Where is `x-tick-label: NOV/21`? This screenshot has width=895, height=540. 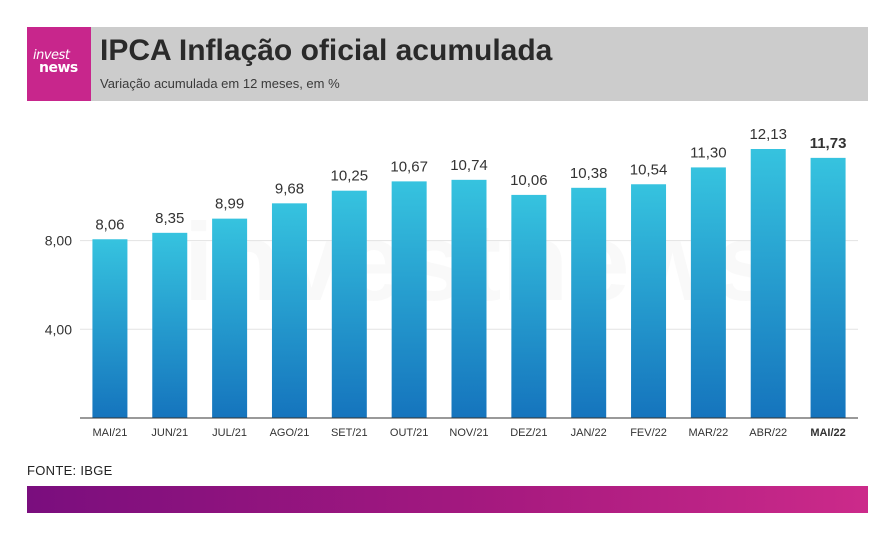
x-tick-label: NOV/21 is located at coordinates (468, 433).